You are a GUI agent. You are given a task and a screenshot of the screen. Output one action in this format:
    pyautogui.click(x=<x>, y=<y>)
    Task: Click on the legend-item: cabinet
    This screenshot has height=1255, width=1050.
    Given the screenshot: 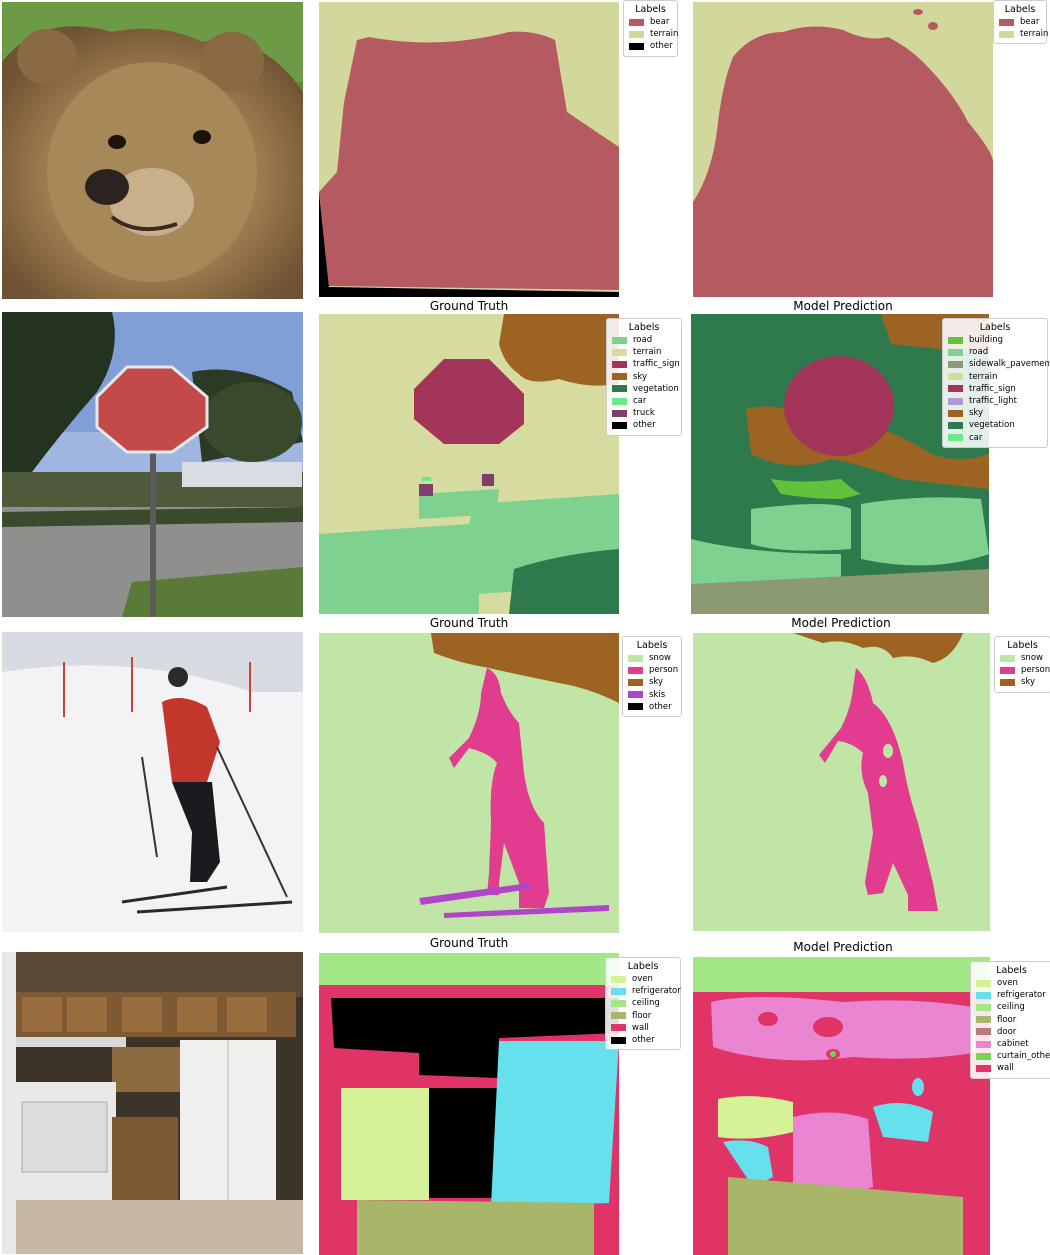 What is the action you would take?
    pyautogui.click(x=1011, y=1044)
    